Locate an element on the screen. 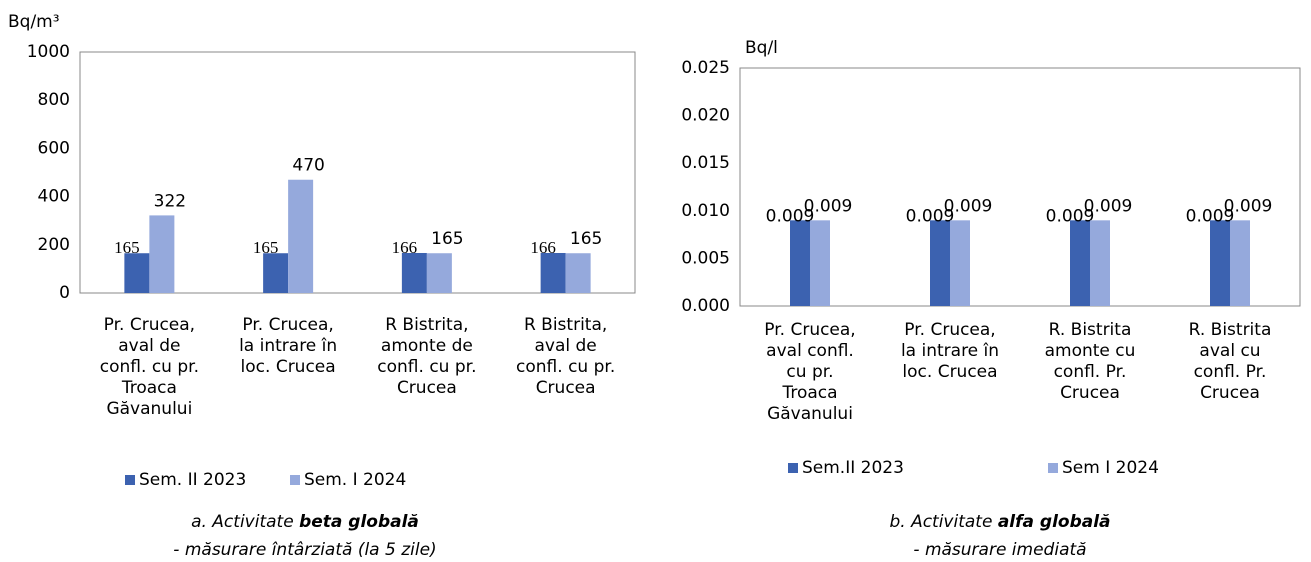  x-tick-label: R Bistrita, amonte de confl. cu pr. Crucea is located at coordinates (426, 356).